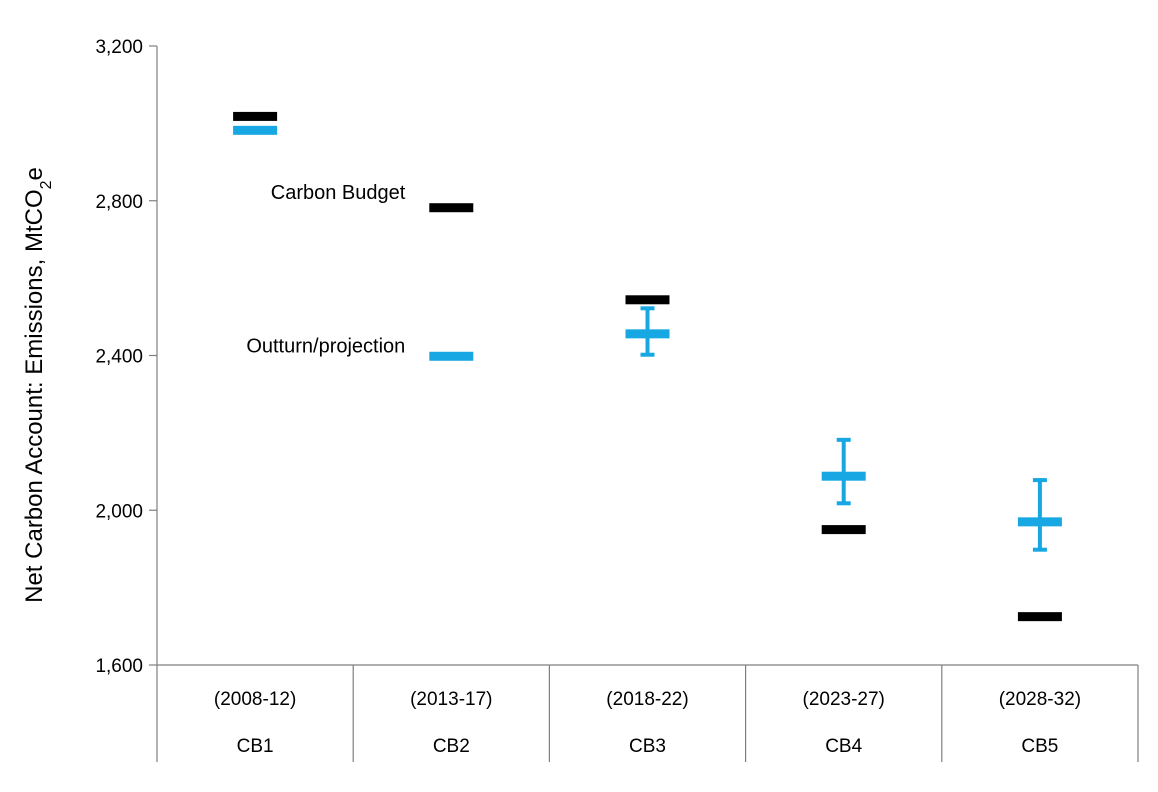 This screenshot has height=792, width=1158. Describe the element at coordinates (46, 184) in the screenshot. I see `y-axis-title-subscript: 2` at that location.